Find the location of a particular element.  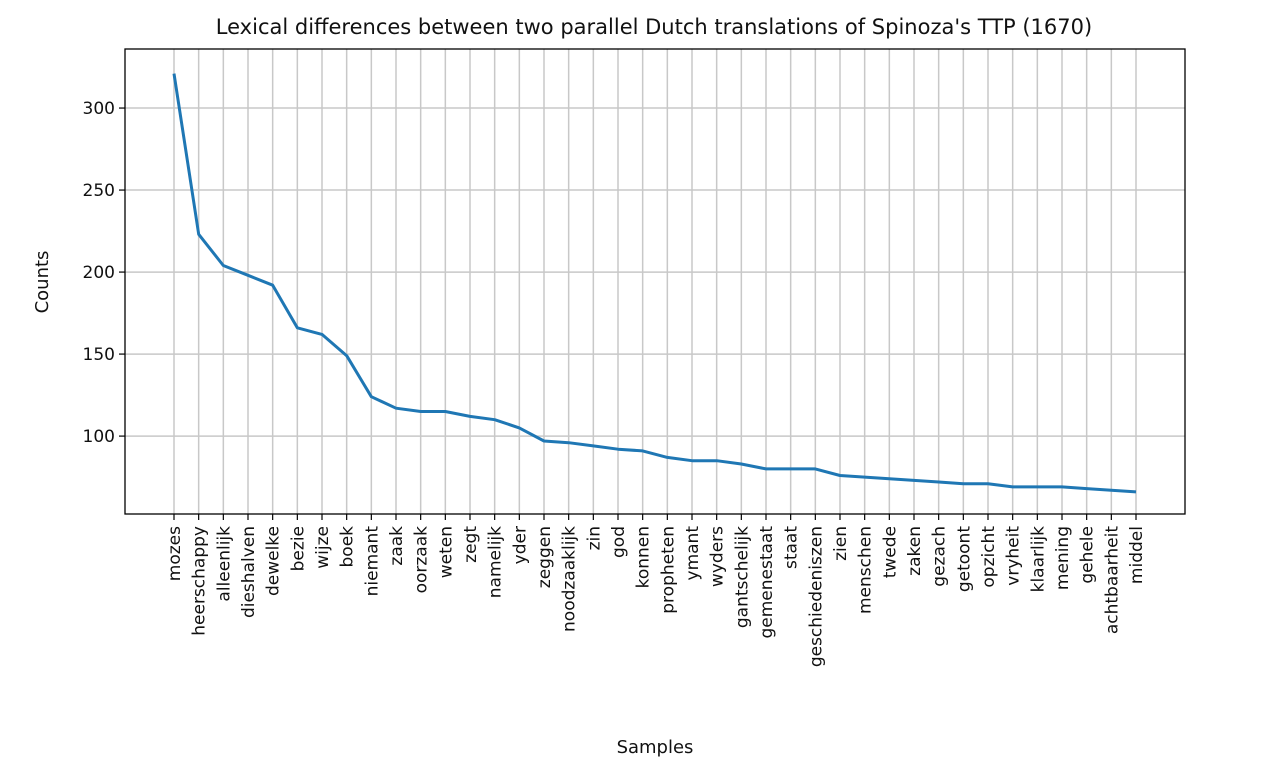

x-tick-label: niemant is located at coordinates (372, 561).